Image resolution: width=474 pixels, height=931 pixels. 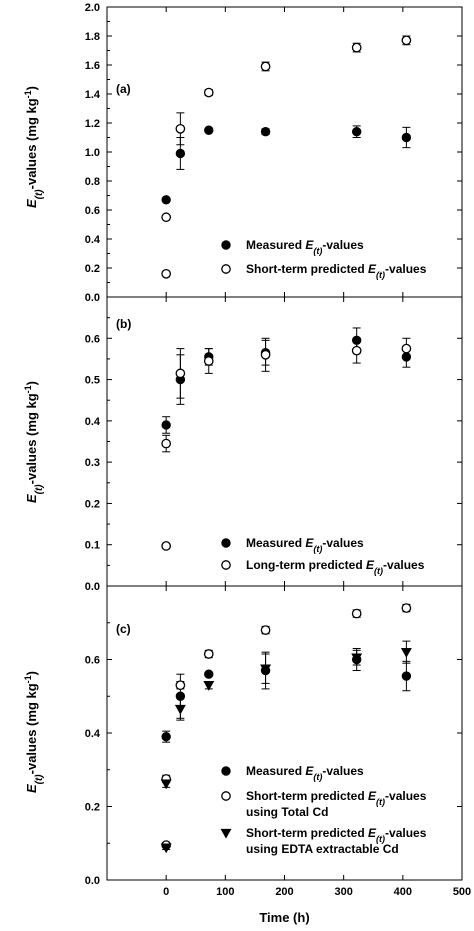 What do you see at coordinates (93, 95) in the screenshot?
I see `y-tick-label: 1.4` at bounding box center [93, 95].